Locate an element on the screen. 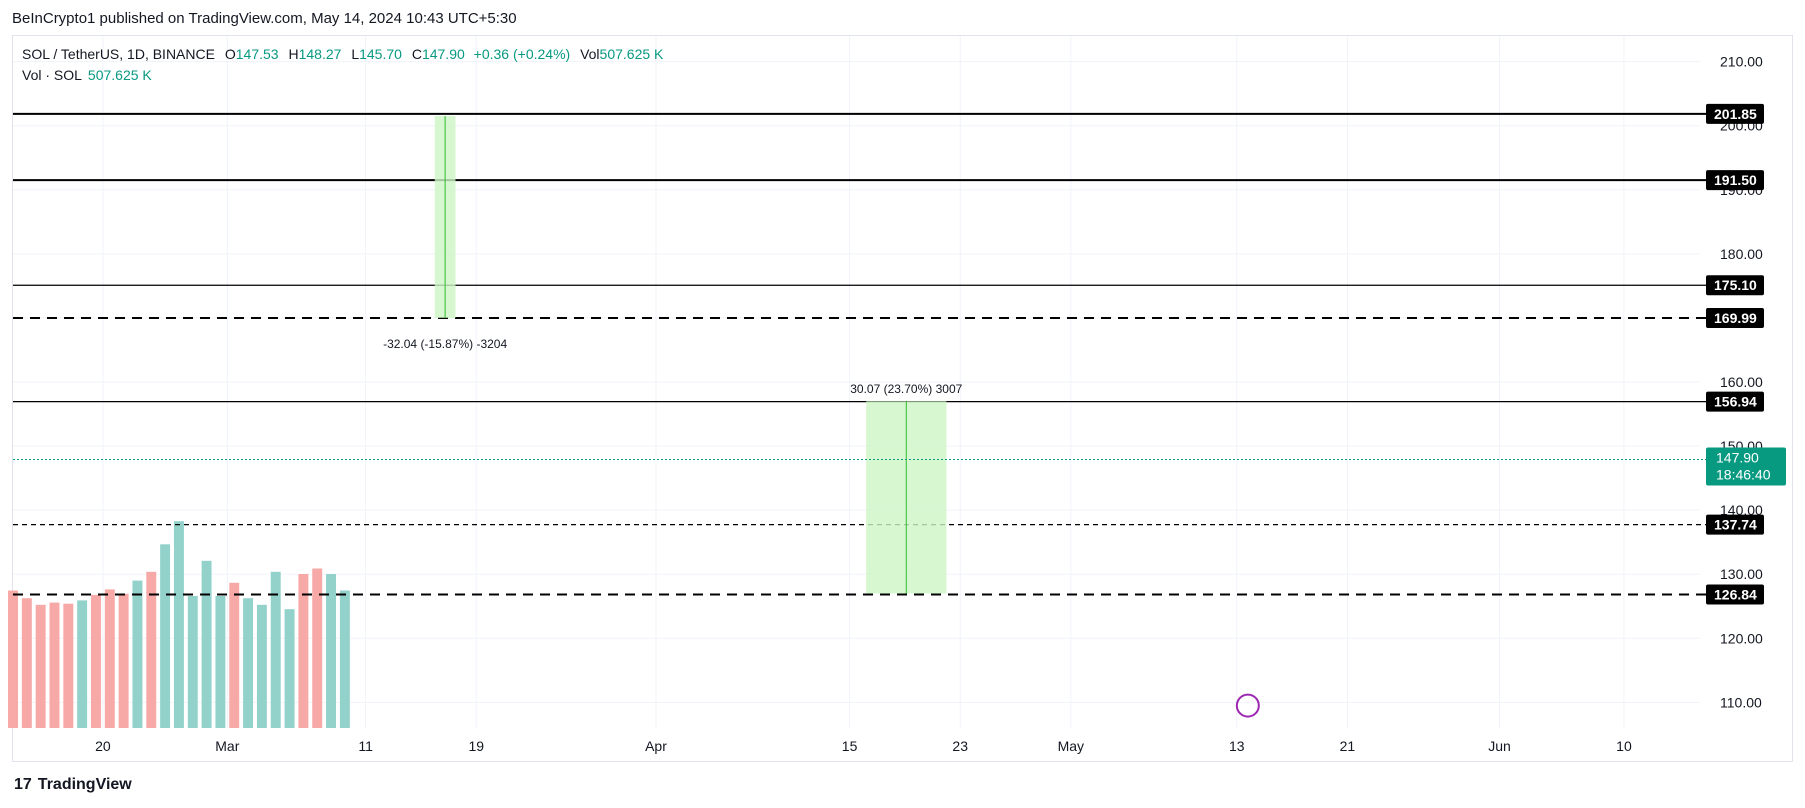 This screenshot has height=808, width=1805. symbol-label: SOL / TetherUS, 1D, BINANCE is located at coordinates (118, 54).